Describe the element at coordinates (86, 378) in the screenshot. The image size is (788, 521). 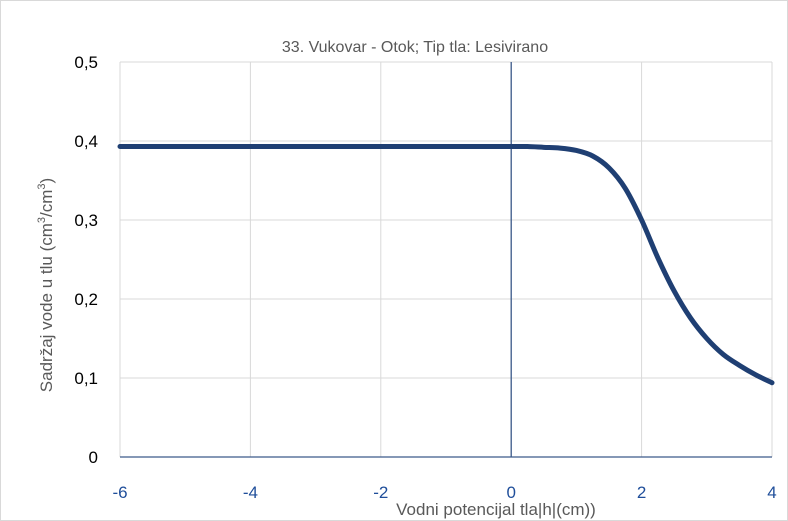
I see `y-tick-label: 0,1` at that location.